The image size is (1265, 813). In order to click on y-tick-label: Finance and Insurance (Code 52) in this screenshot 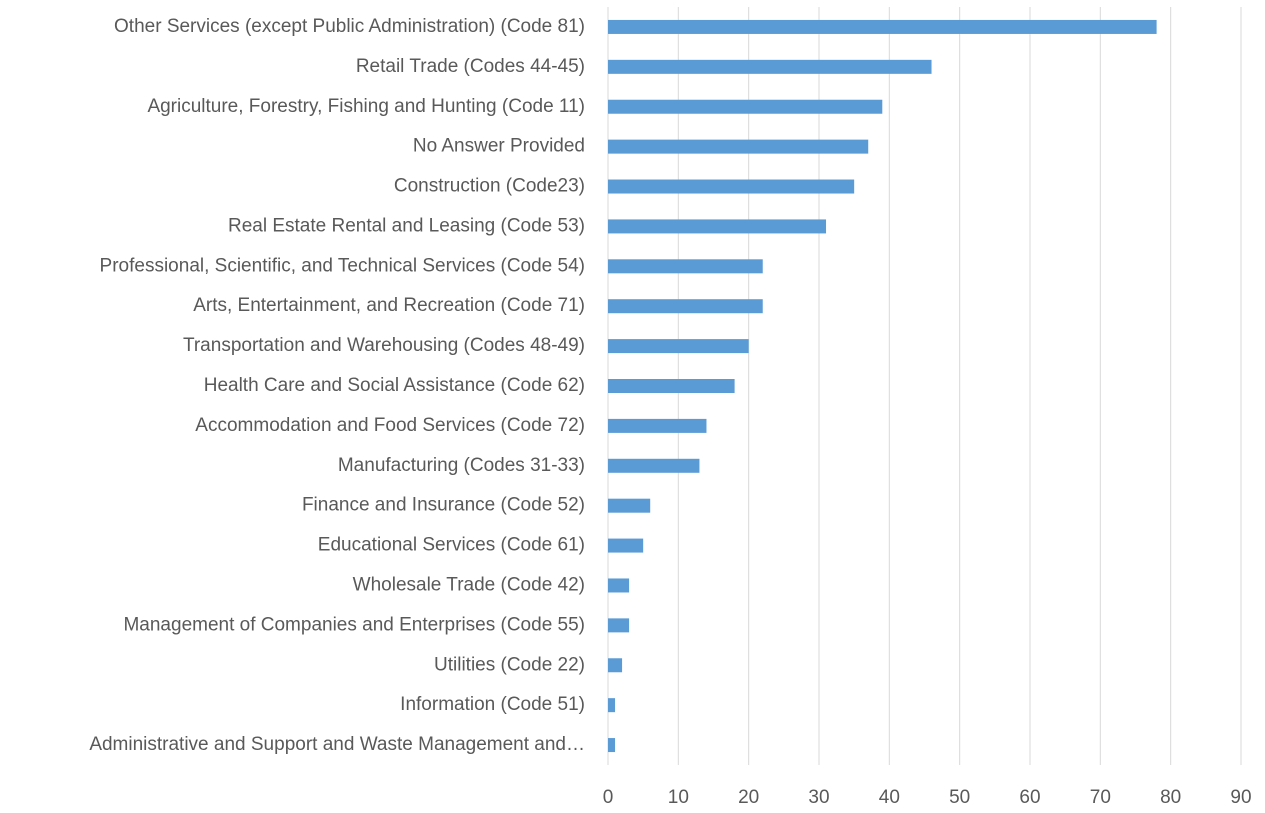, I will do `click(443, 505)`.